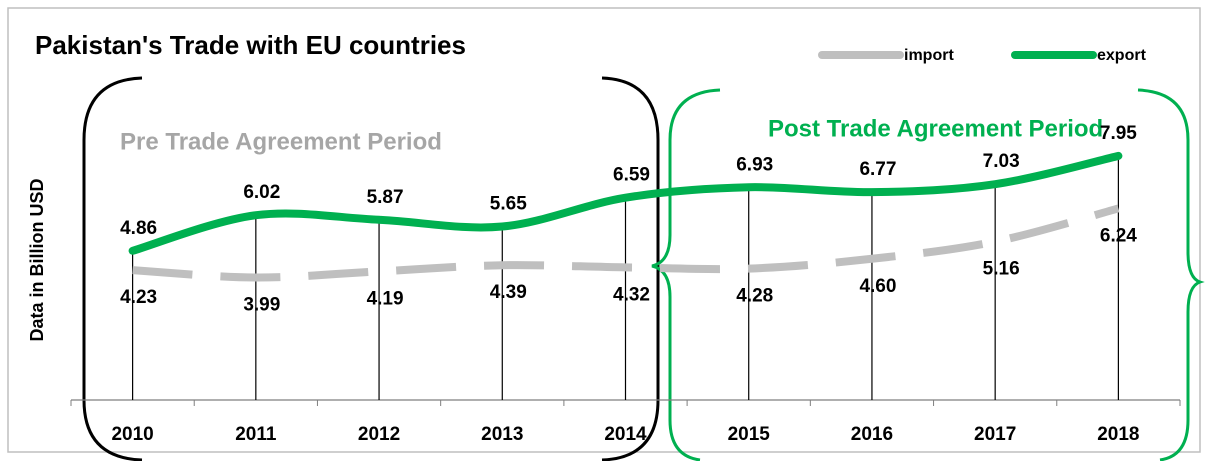  Describe the element at coordinates (250, 45) in the screenshot. I see `chart-title: Pakistan's Trade with EU countries` at that location.